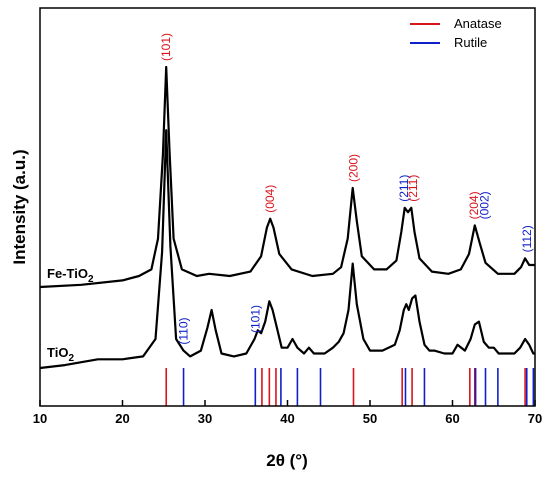  I want to click on x-tick-label: 60, so click(452, 418).